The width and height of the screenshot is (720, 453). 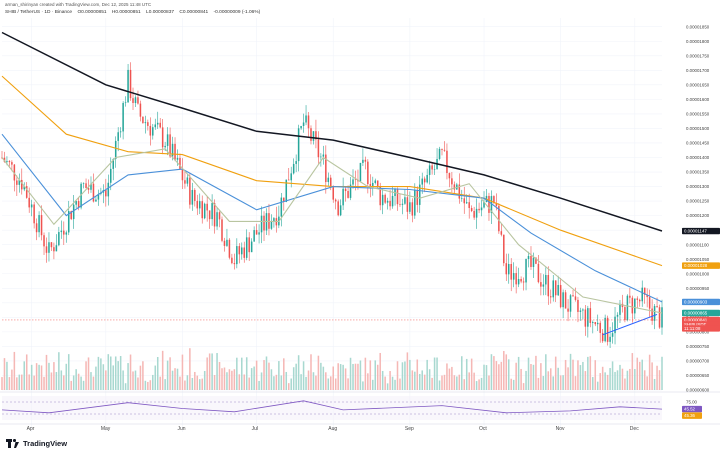 I want to click on tradingview-brand: TradingView, so click(x=36, y=443).